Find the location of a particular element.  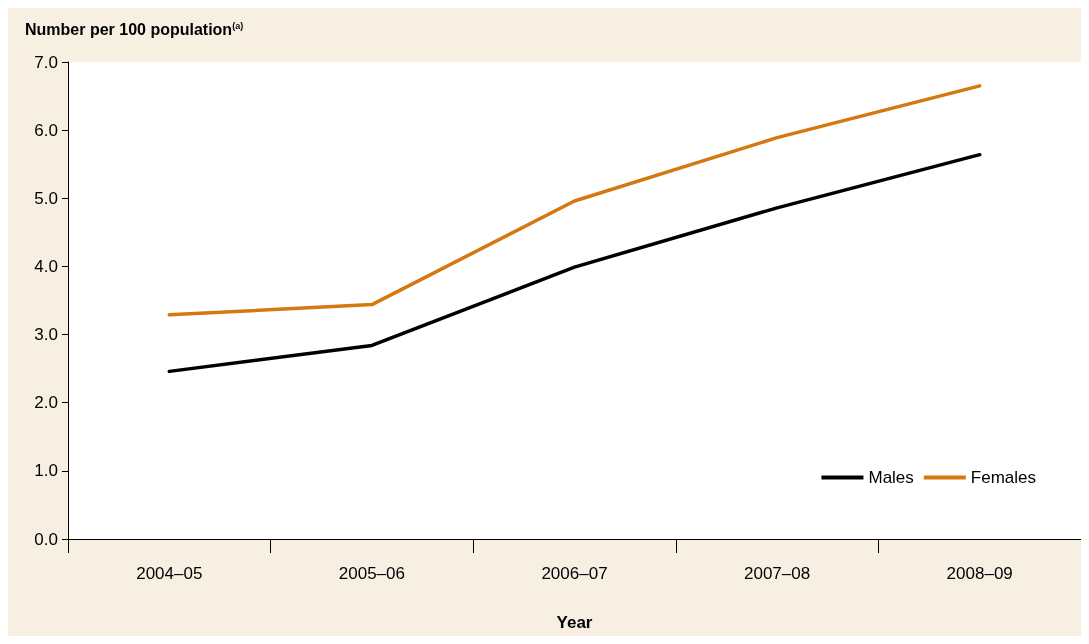

legend-label: Females is located at coordinates (1003, 477).